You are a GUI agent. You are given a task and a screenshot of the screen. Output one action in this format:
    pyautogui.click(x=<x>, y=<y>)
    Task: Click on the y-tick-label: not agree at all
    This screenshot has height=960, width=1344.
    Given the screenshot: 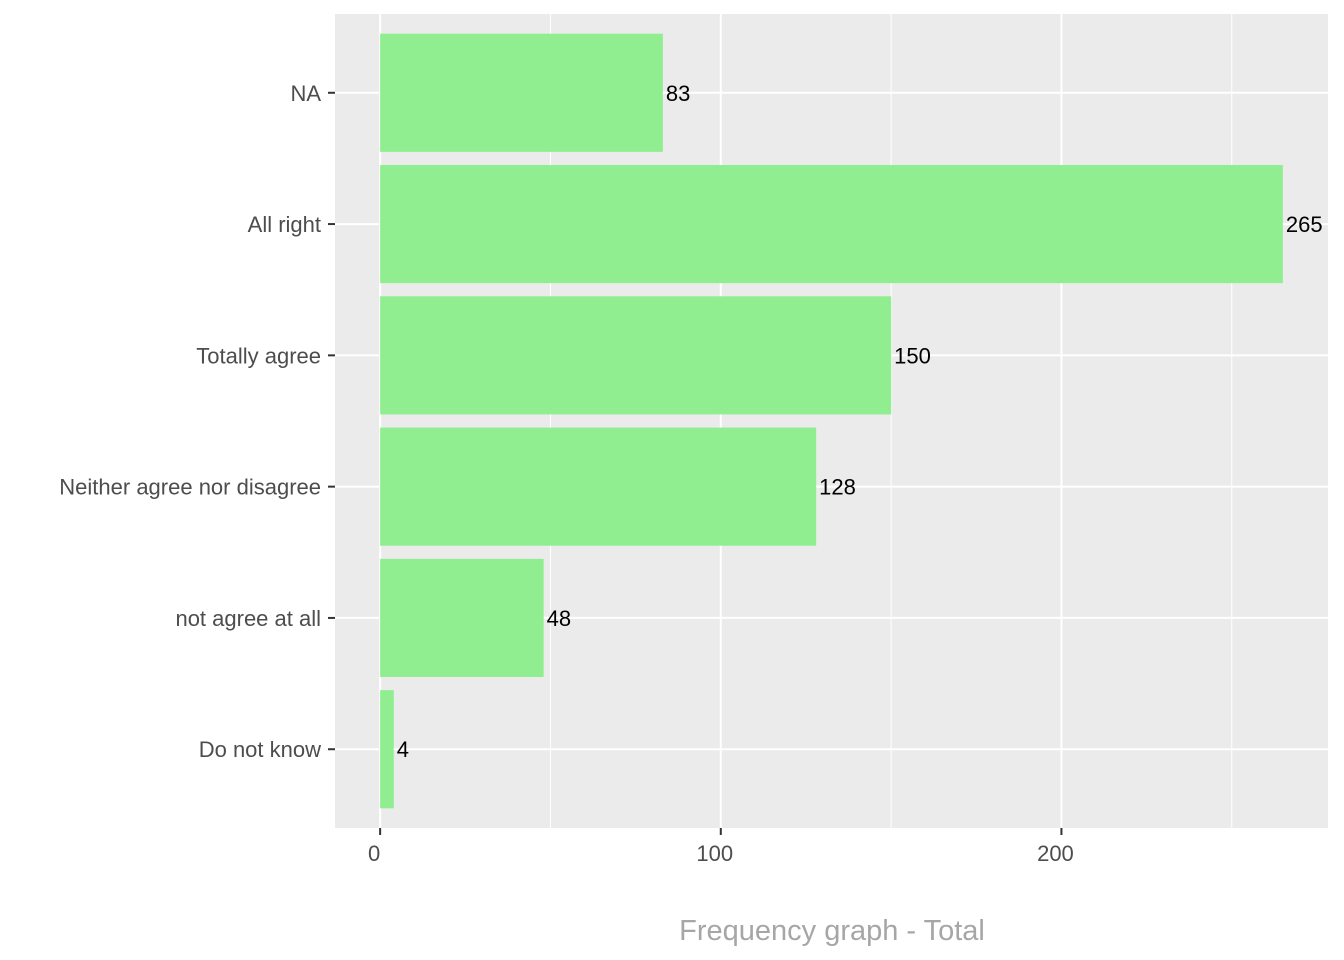 What is the action you would take?
    pyautogui.click(x=248, y=618)
    